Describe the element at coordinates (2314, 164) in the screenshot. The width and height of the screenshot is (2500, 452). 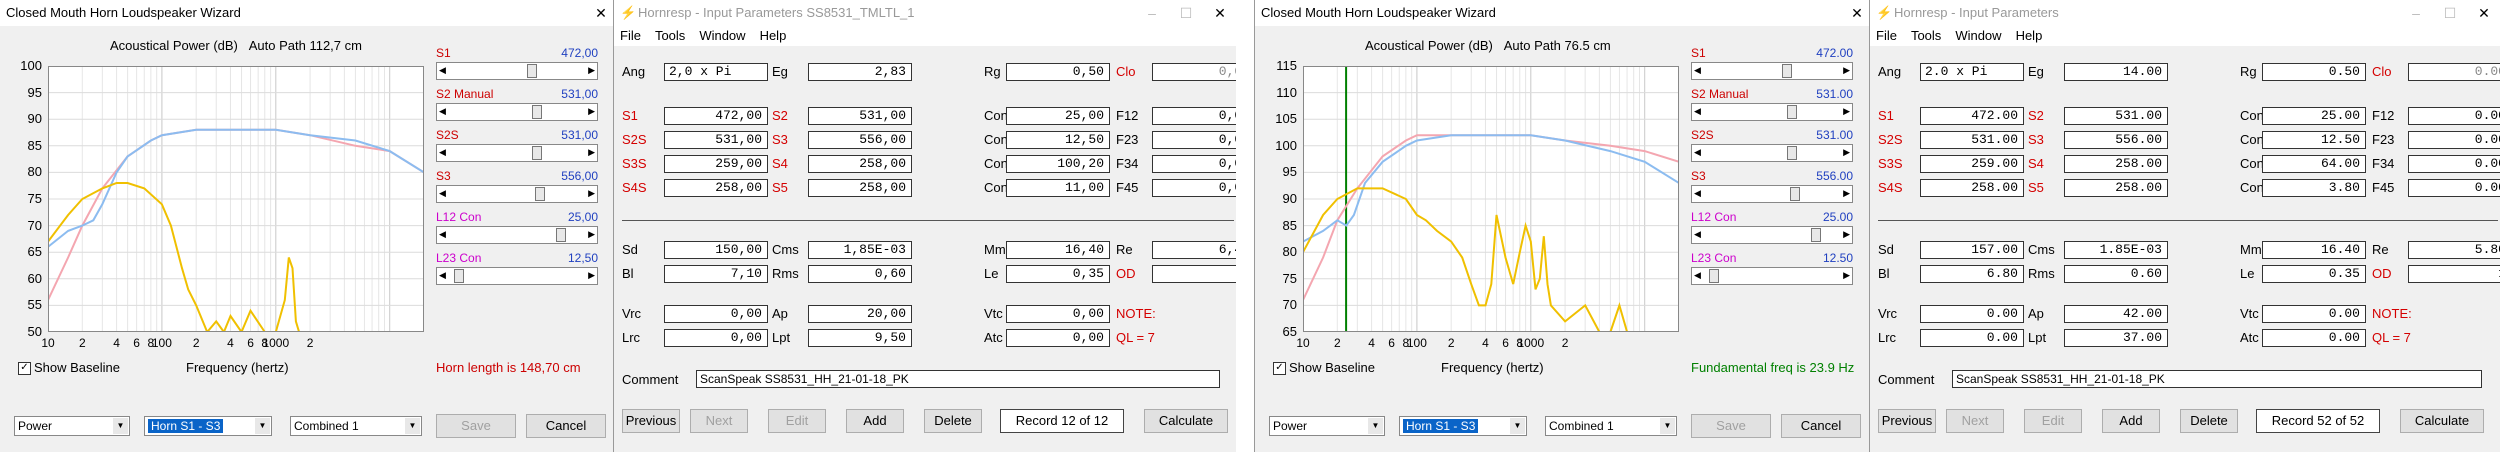
I see `field-con-input: 64.00` at that location.